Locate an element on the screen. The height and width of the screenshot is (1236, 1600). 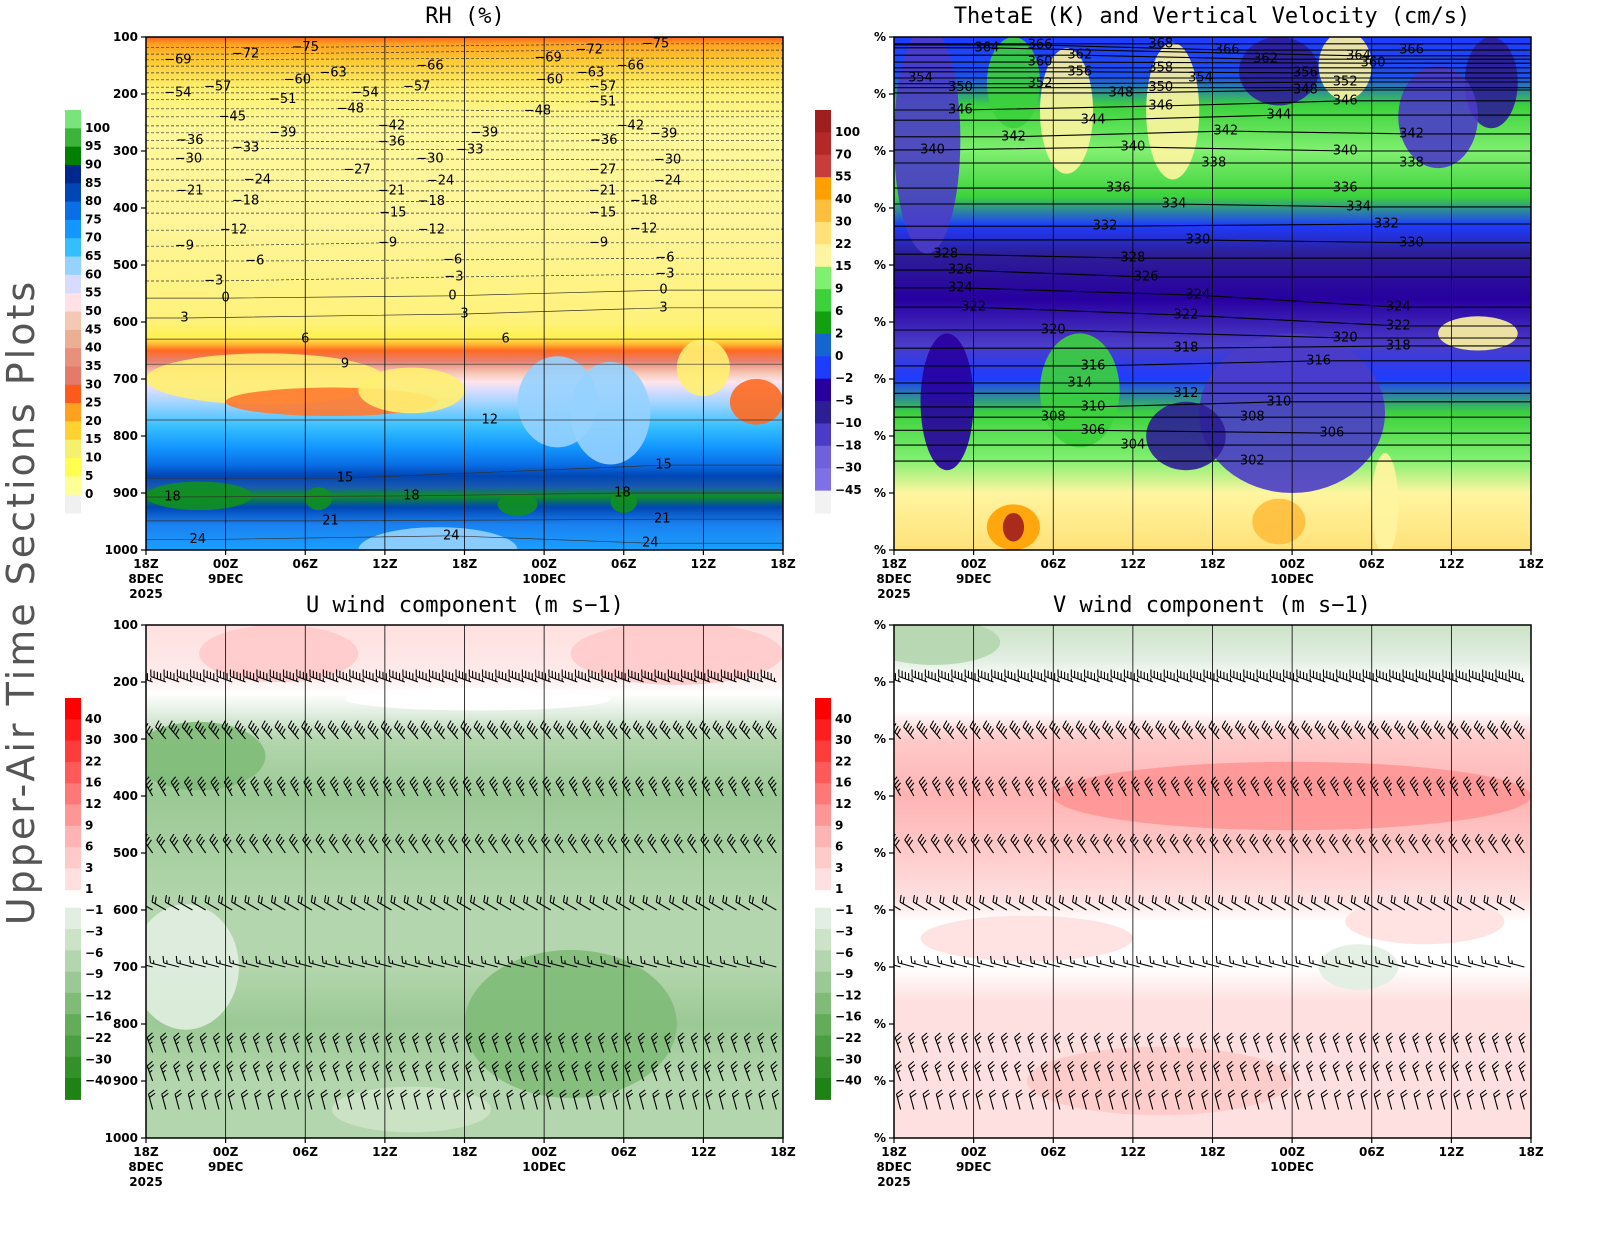
rh-contour-label: 6 is located at coordinates (505, 339).